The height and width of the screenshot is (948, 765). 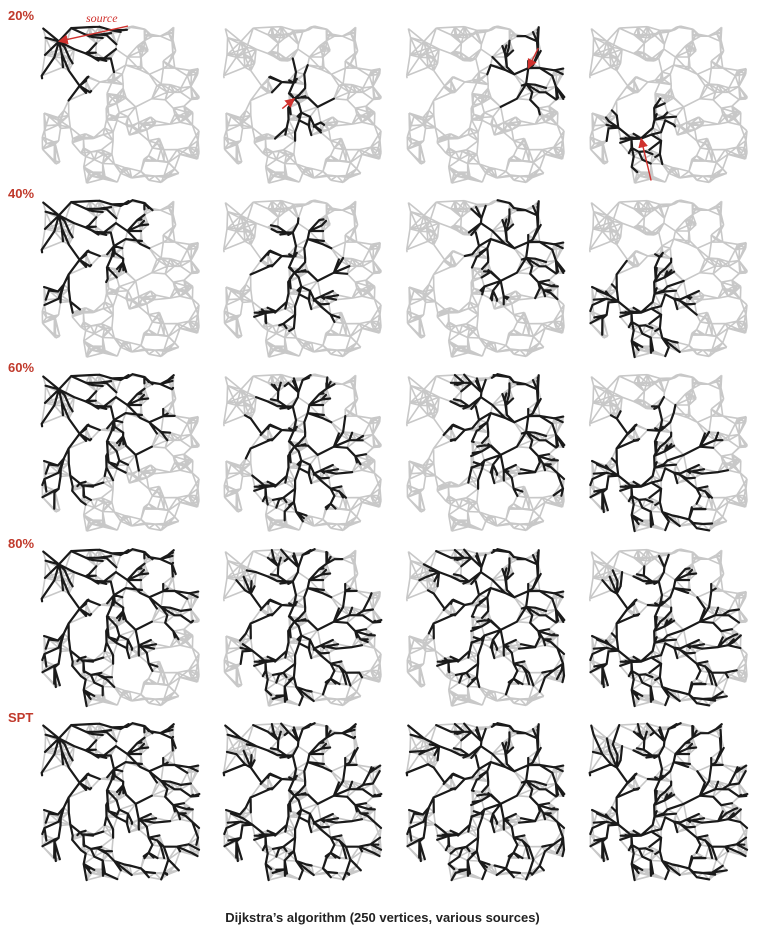 What do you see at coordinates (21, 15) in the screenshot?
I see `row-label-20: 20%` at bounding box center [21, 15].